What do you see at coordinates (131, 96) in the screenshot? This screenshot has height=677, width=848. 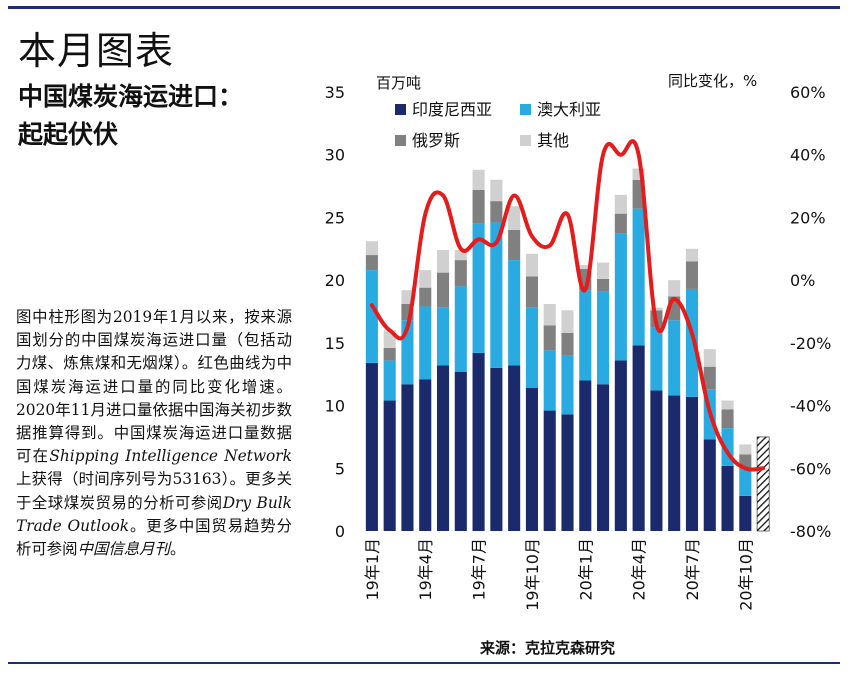 I see `chart-title-line1: 中国煤炭海运进口：` at bounding box center [131, 96].